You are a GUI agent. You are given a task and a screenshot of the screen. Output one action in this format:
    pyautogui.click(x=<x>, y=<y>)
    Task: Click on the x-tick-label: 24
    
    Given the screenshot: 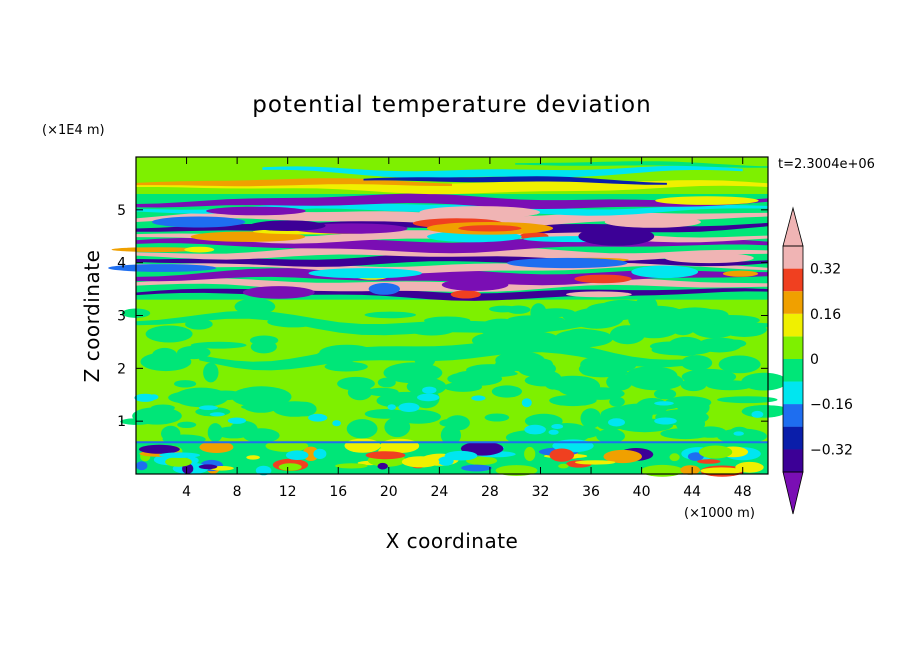 What is the action you would take?
    pyautogui.click(x=439, y=492)
    